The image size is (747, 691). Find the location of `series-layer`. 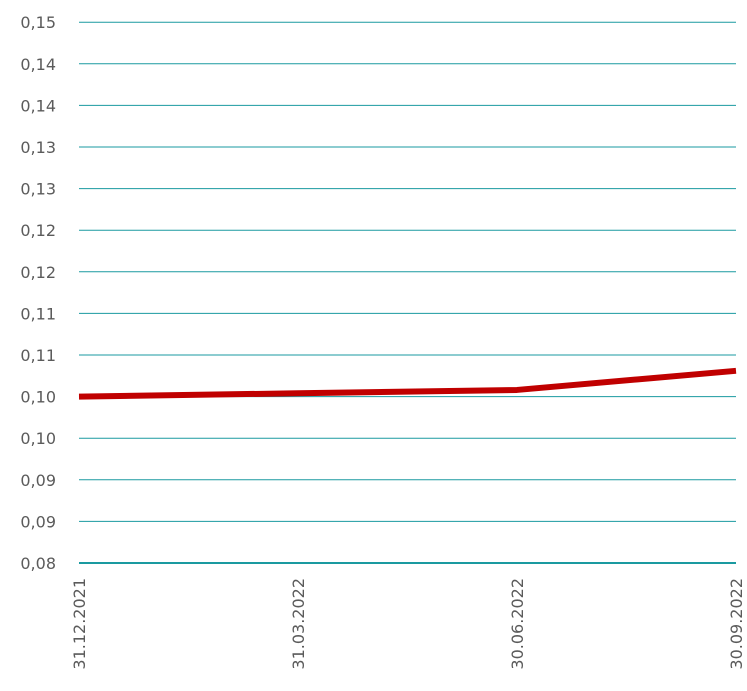

series-layer is located at coordinates (407, 383).